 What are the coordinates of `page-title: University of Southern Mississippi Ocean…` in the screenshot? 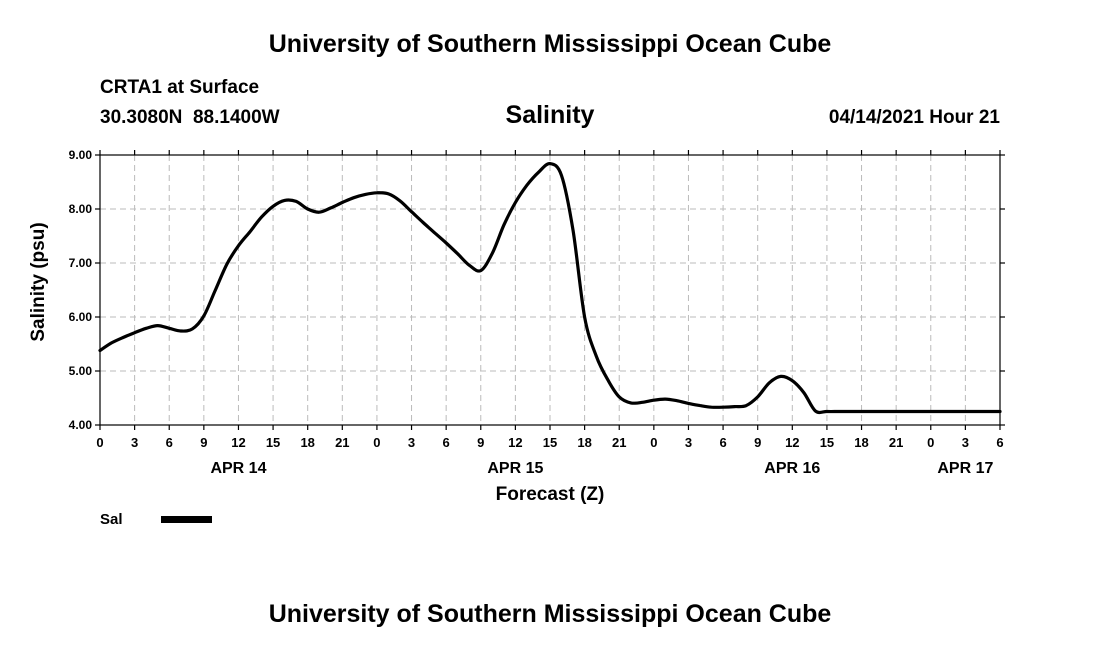 It's located at (550, 44).